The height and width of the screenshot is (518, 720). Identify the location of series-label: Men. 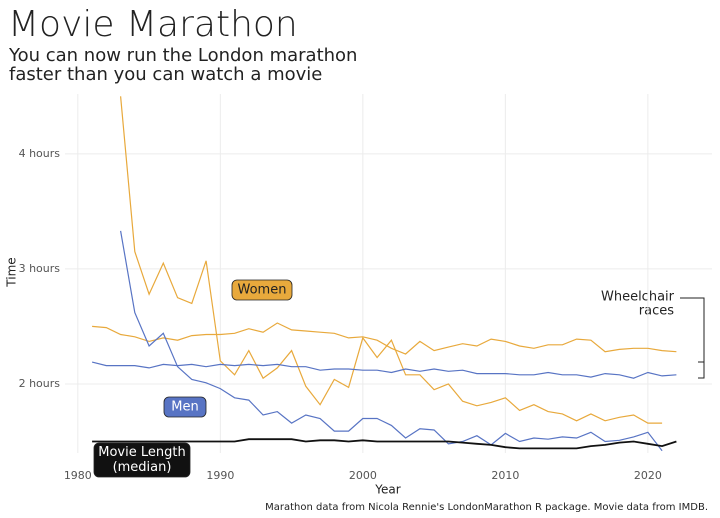
(184, 407).